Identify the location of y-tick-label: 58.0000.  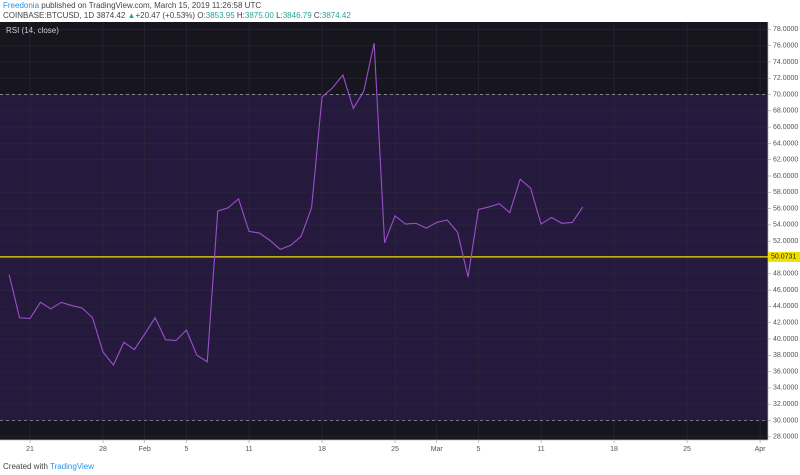
(785, 192).